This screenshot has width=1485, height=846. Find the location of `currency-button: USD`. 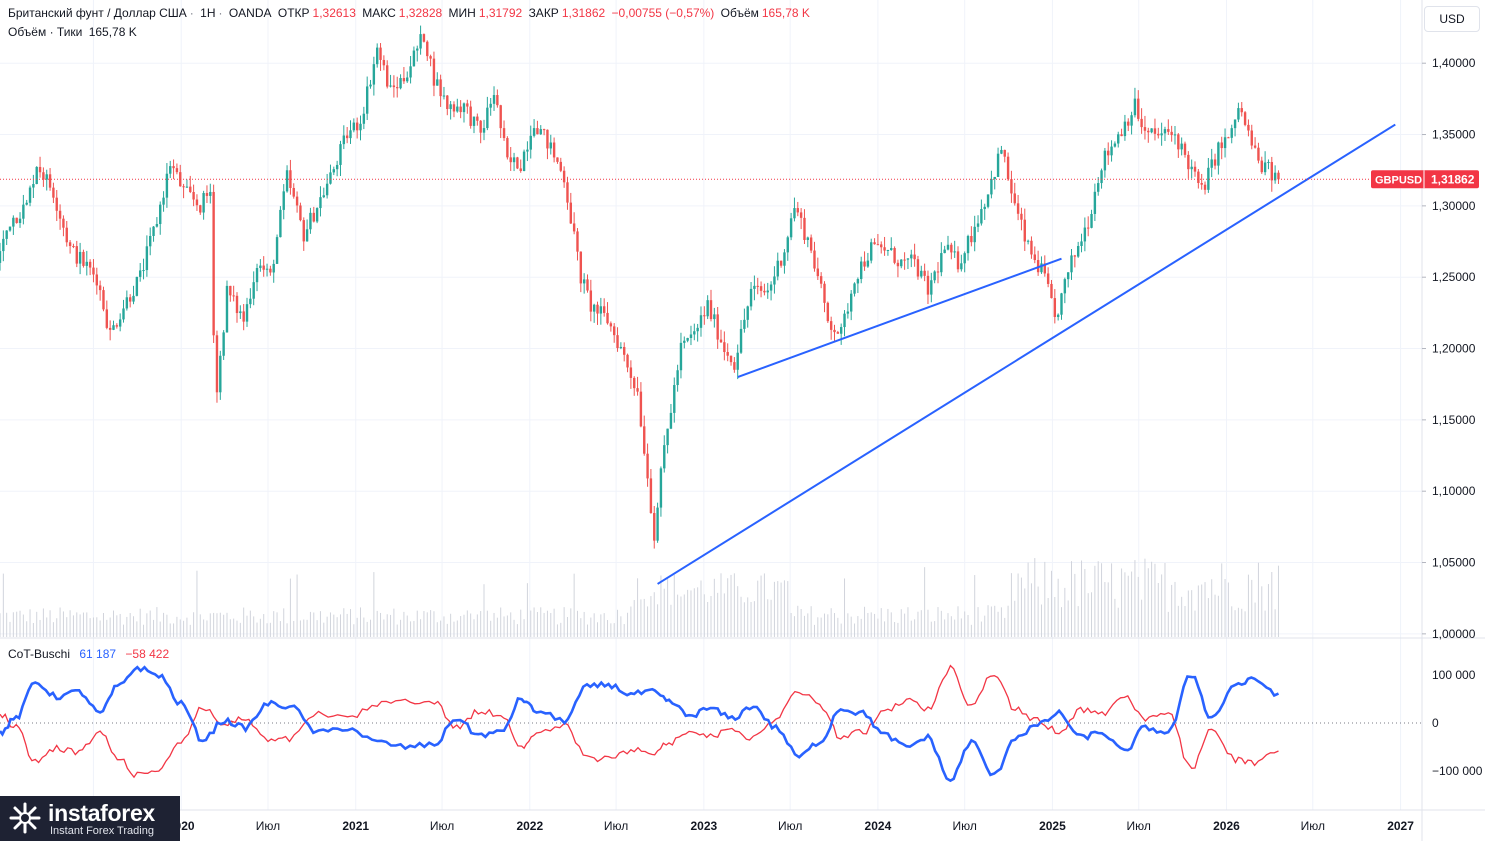

currency-button: USD is located at coordinates (1452, 19).